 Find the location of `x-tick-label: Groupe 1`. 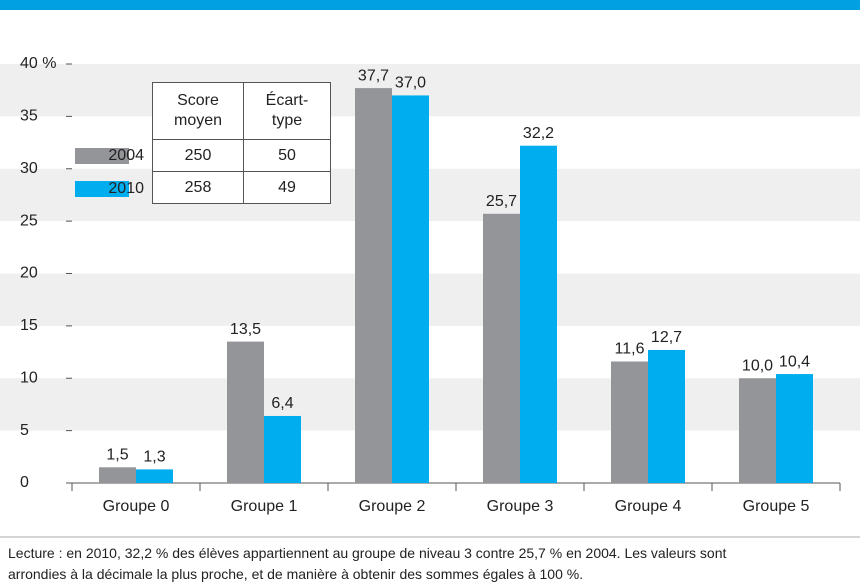

x-tick-label: Groupe 1 is located at coordinates (264, 506).